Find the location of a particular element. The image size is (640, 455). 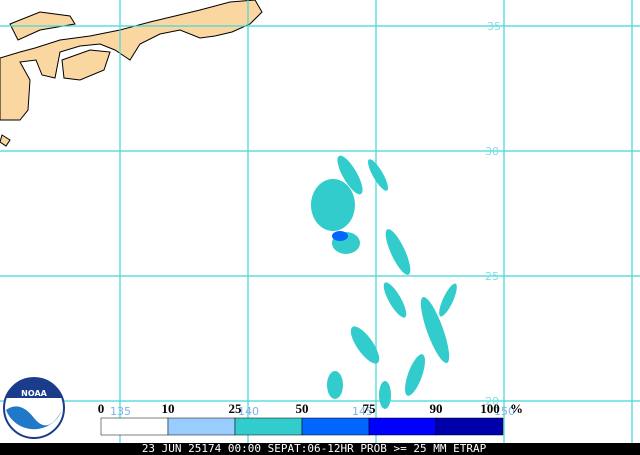

legend-label: 100 is located at coordinates (490, 408).